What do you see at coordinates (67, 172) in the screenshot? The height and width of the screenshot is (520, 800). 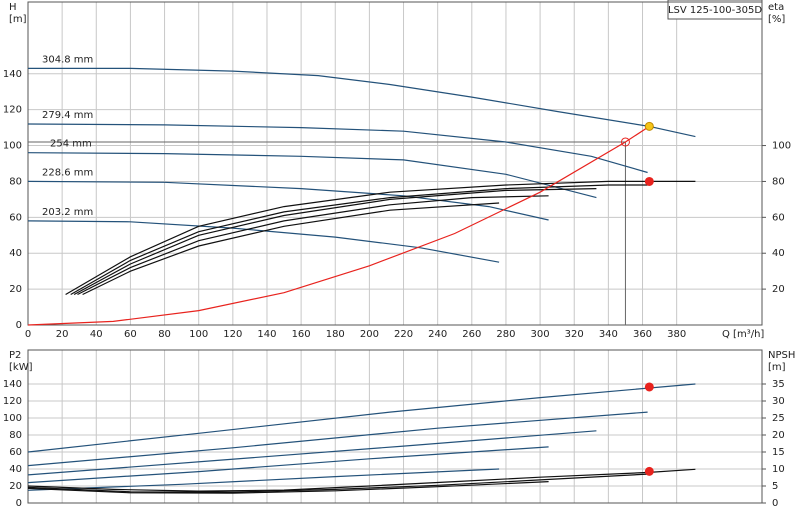 I see `curve-label: 228.6 mm` at bounding box center [67, 172].